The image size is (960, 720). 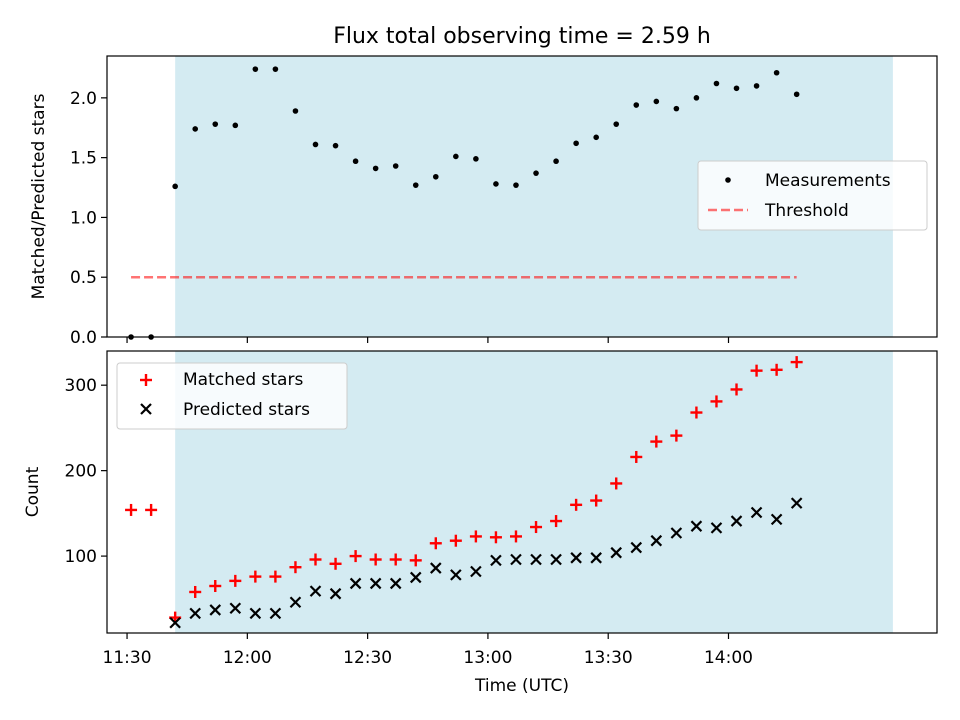 I want to click on x-tick-label: 11:30, so click(x=127, y=658).